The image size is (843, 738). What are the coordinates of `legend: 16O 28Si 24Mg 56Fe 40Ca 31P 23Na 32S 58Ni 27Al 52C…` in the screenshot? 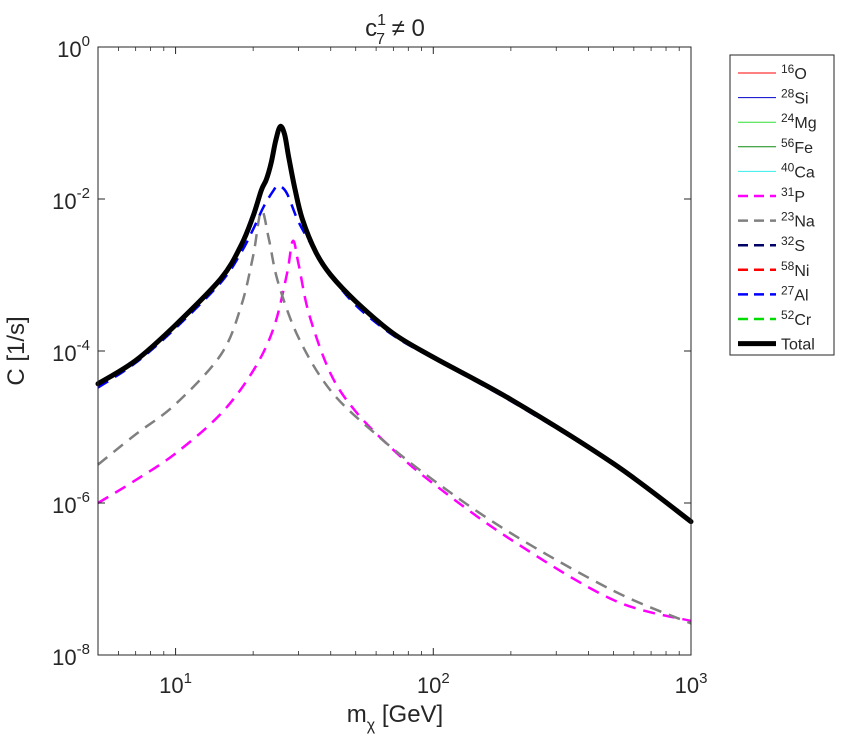 It's located at (782, 205).